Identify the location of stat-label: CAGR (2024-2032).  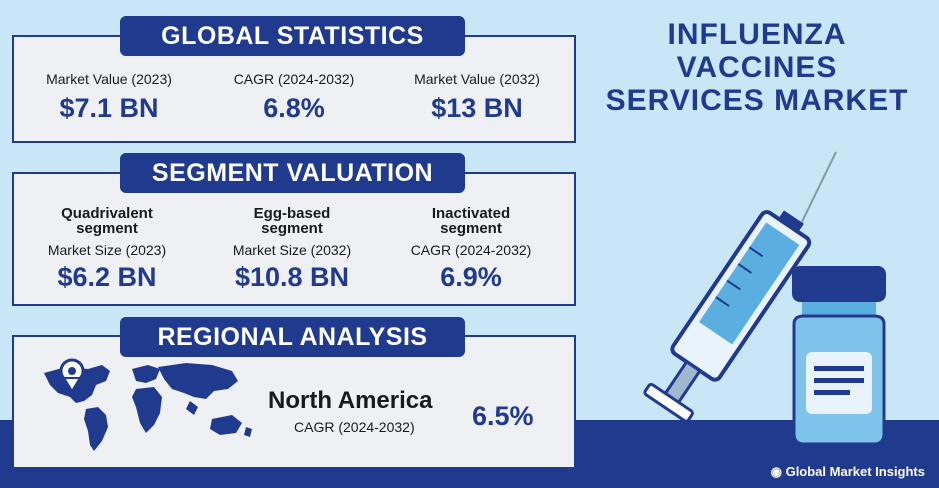
(294, 79).